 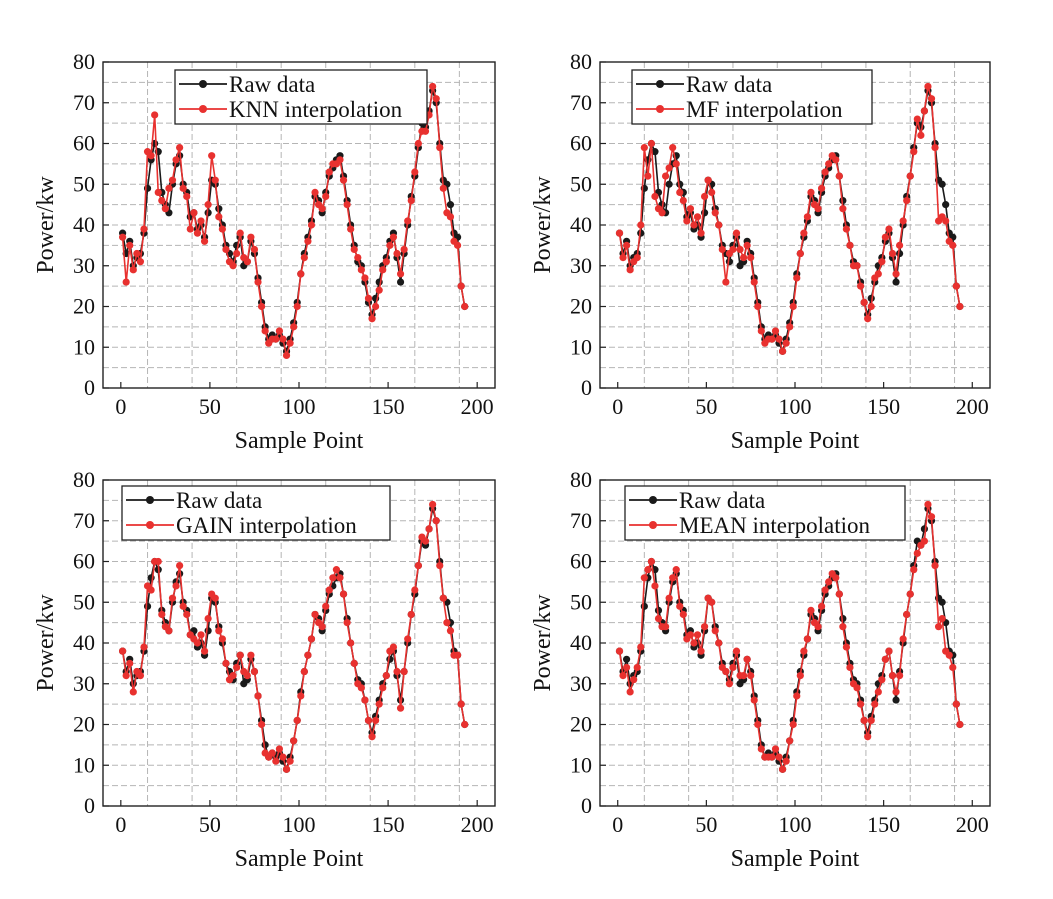 I want to click on legend-box, so click(x=301, y=97).